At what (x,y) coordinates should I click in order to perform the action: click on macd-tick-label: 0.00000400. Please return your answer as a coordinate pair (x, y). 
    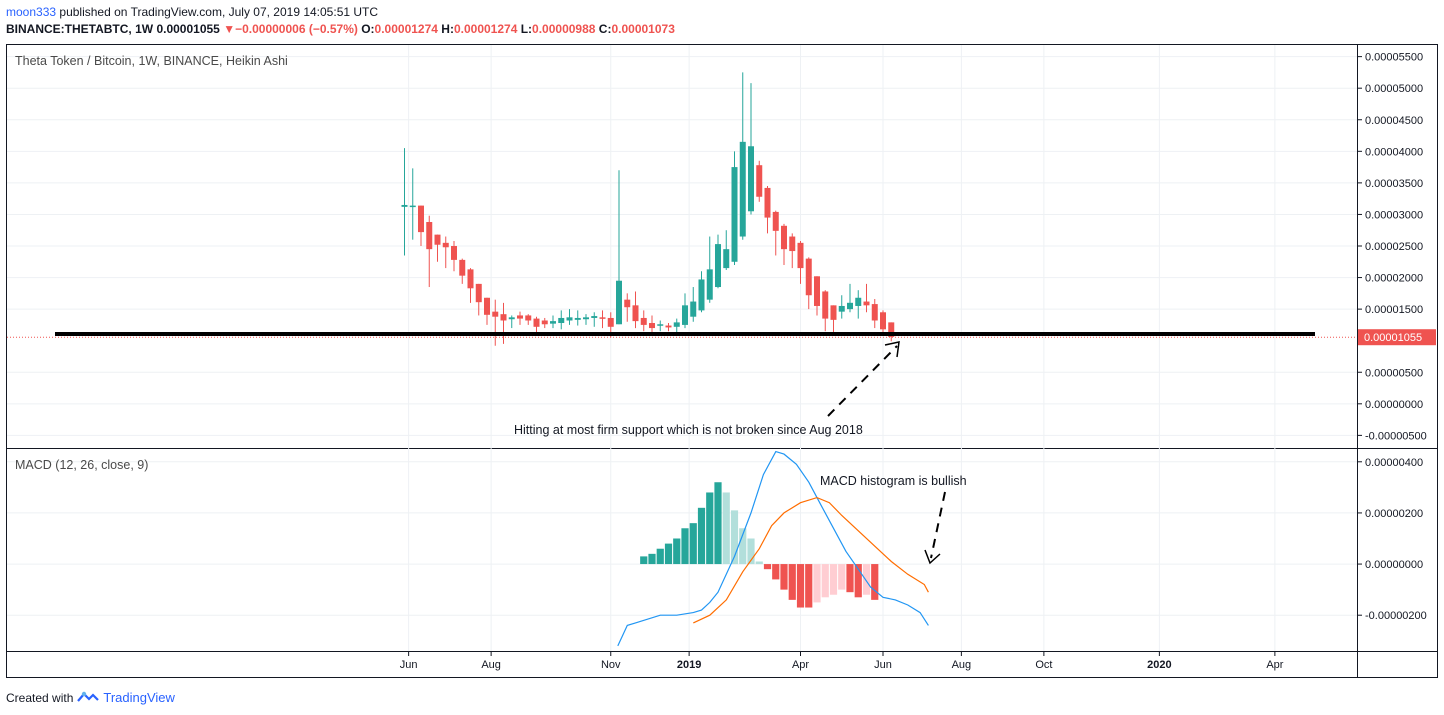
    Looking at the image, I should click on (1394, 463).